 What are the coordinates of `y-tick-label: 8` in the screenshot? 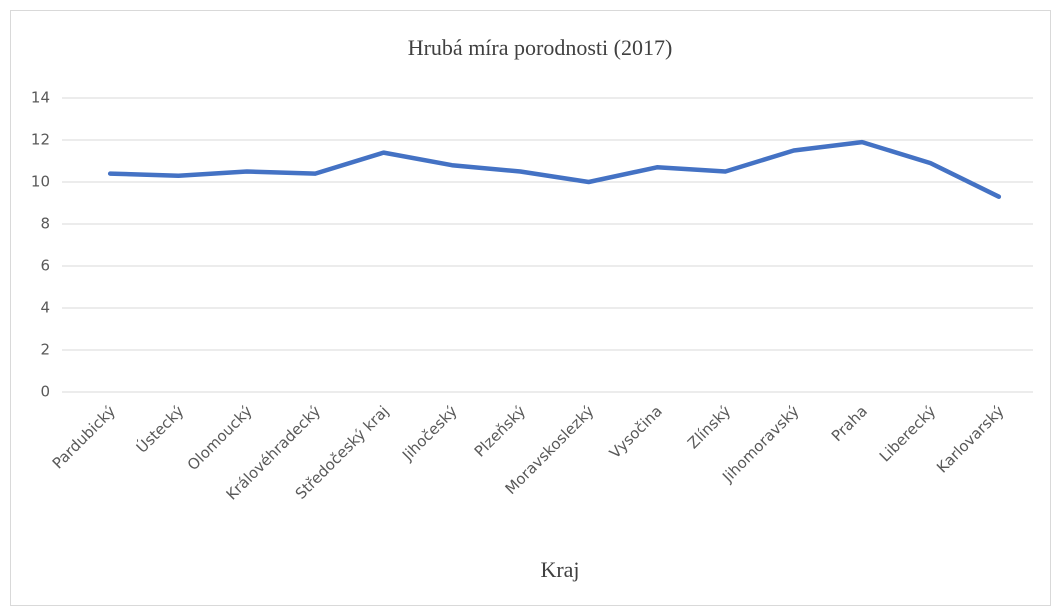 It's located at (45, 224).